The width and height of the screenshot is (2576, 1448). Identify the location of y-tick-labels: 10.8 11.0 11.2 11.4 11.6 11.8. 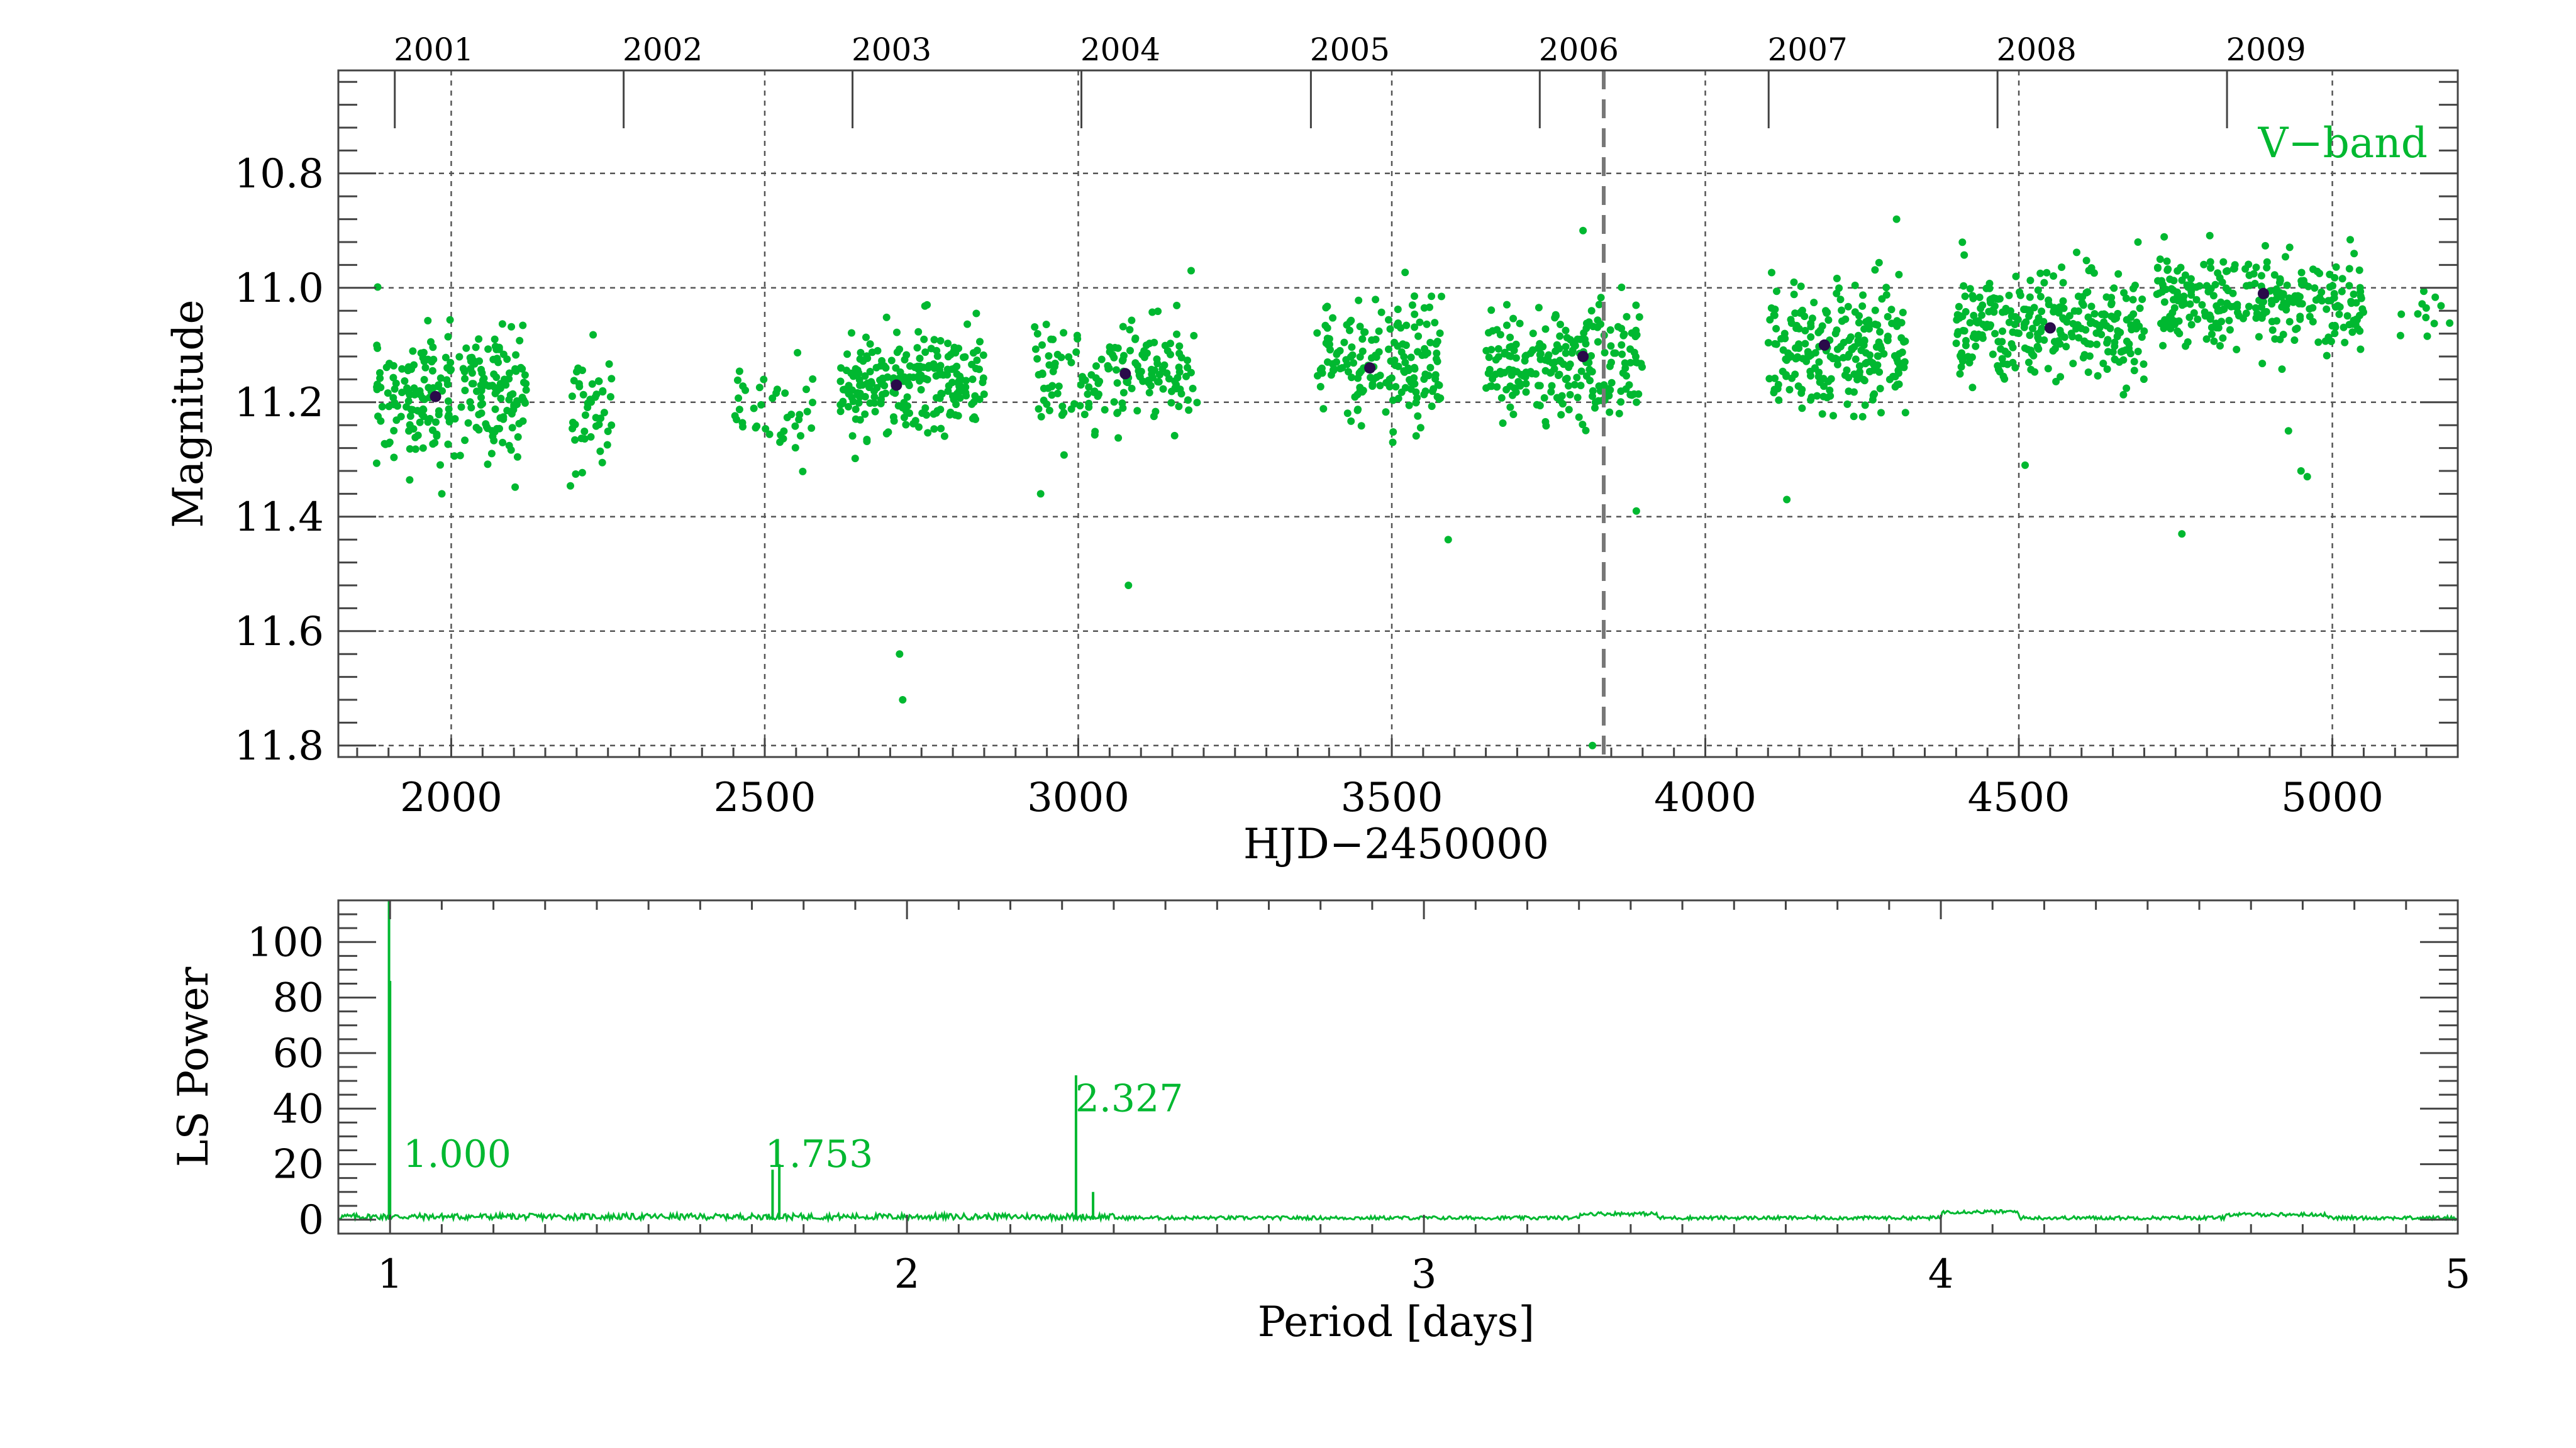
(280, 460).